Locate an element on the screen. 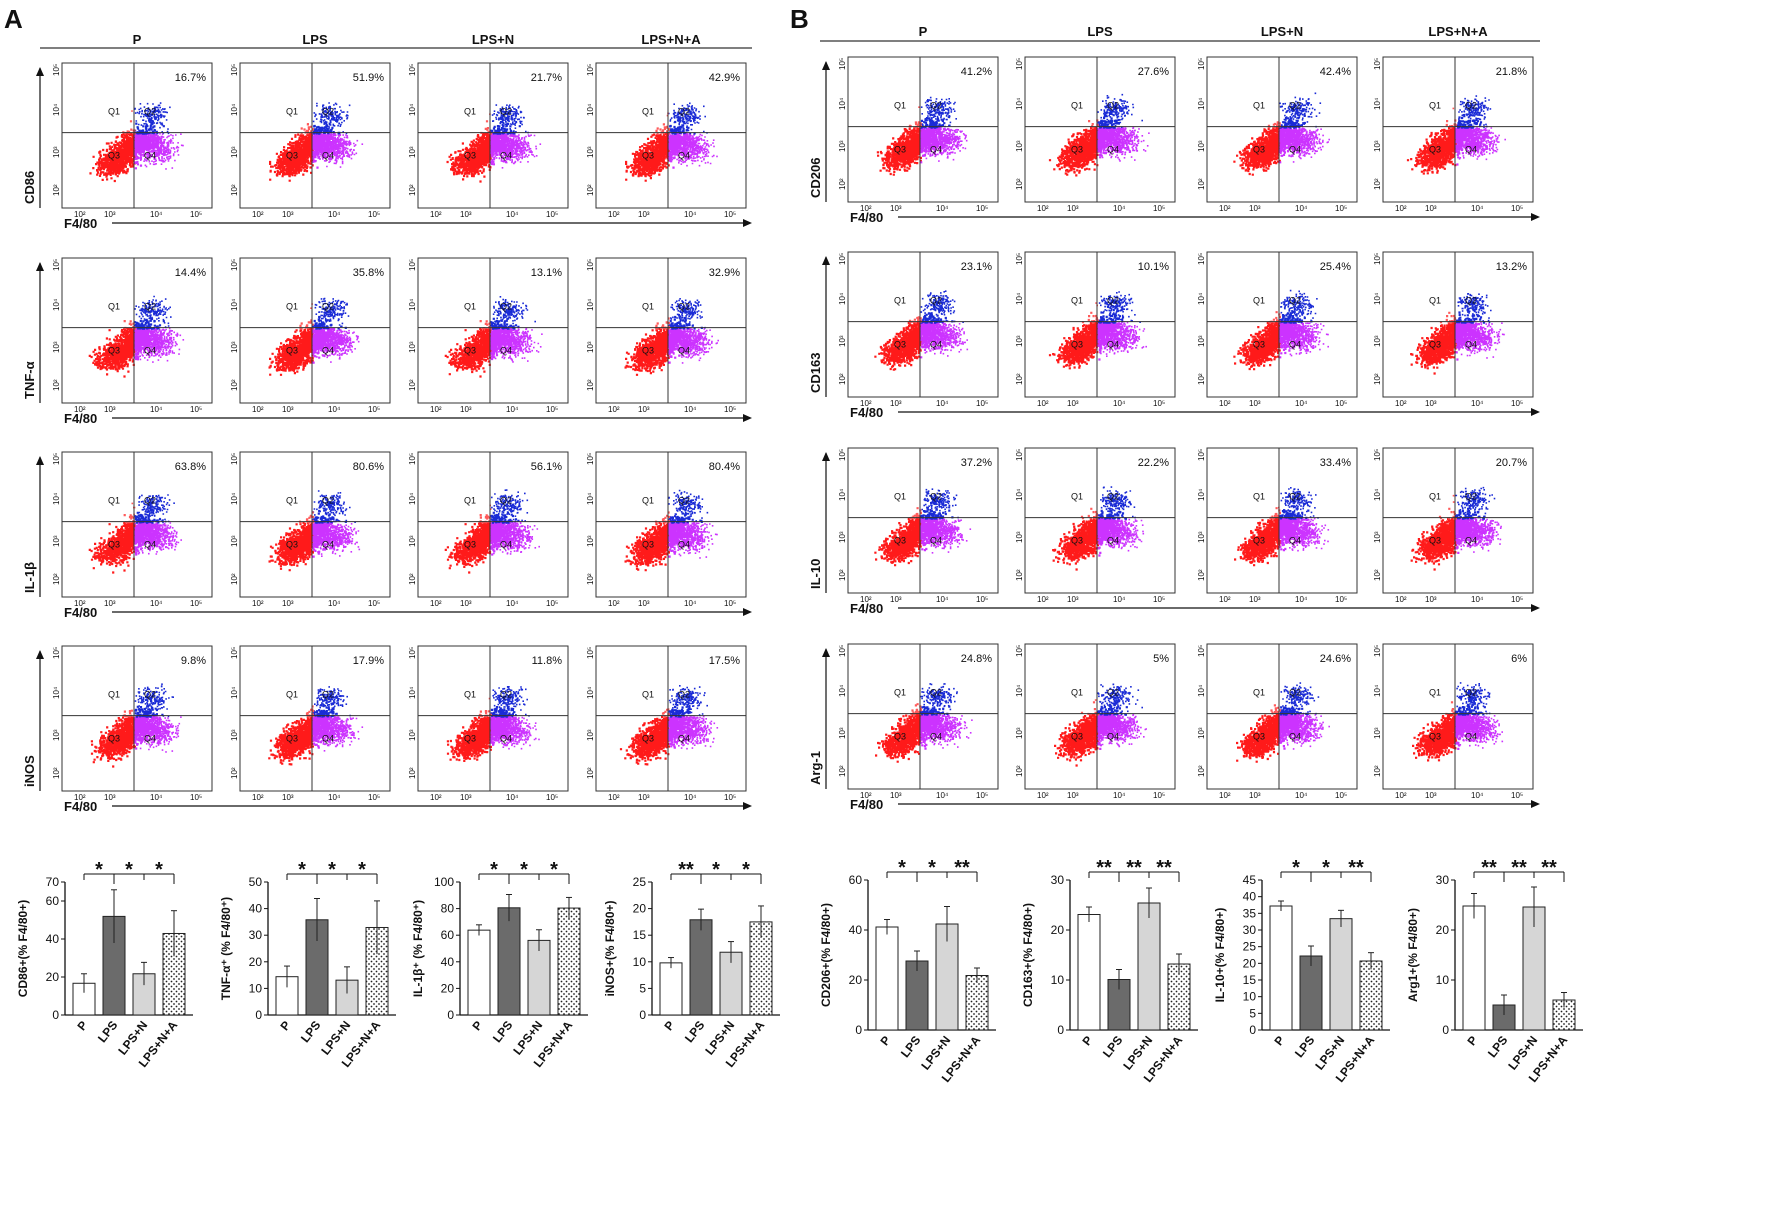 This screenshot has height=1212, width=1789. q2-percentage: 37.2% is located at coordinates (976, 463).